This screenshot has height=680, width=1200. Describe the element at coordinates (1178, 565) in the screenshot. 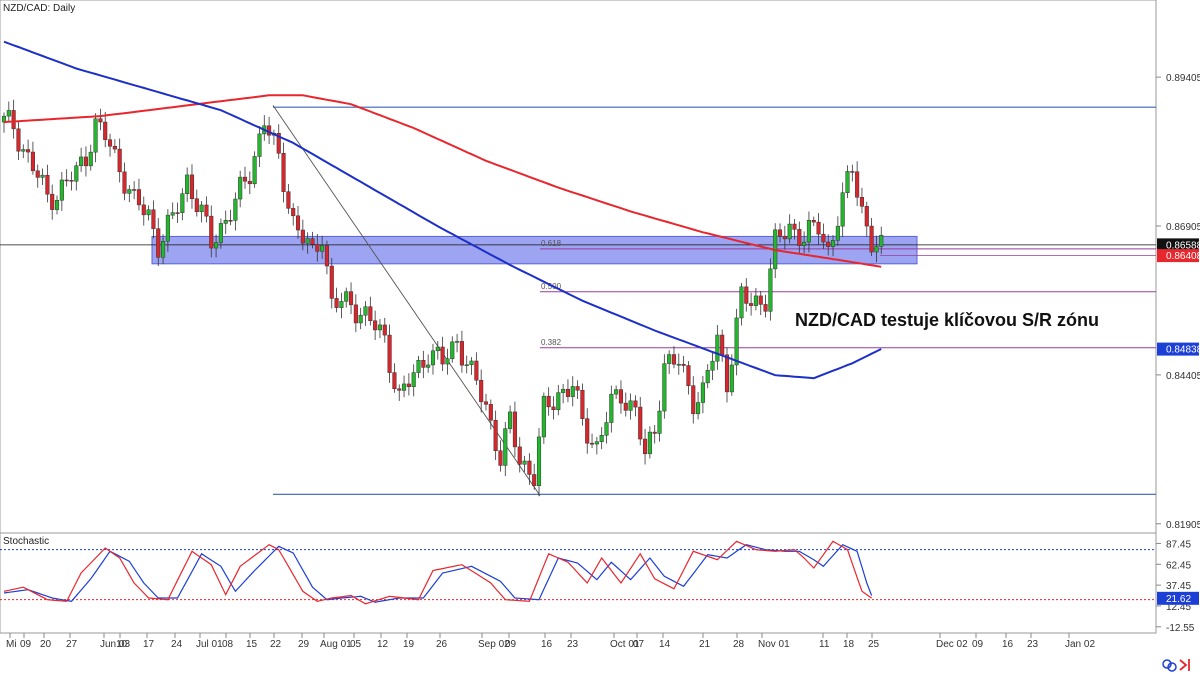

I see `stoch-tick-label-1: 62.45` at that location.